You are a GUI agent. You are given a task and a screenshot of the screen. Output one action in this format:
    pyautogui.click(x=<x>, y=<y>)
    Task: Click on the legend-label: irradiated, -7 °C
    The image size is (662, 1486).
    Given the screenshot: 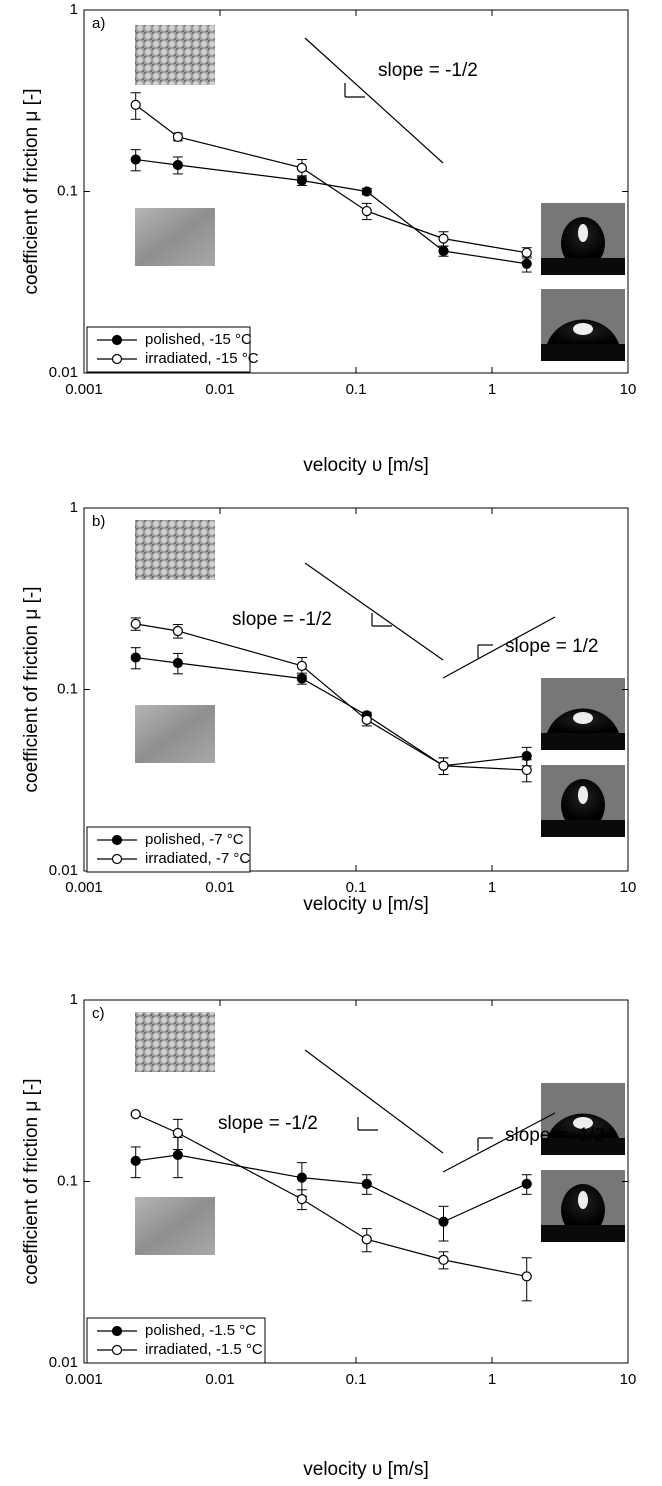 What is the action you would take?
    pyautogui.click(x=197, y=858)
    